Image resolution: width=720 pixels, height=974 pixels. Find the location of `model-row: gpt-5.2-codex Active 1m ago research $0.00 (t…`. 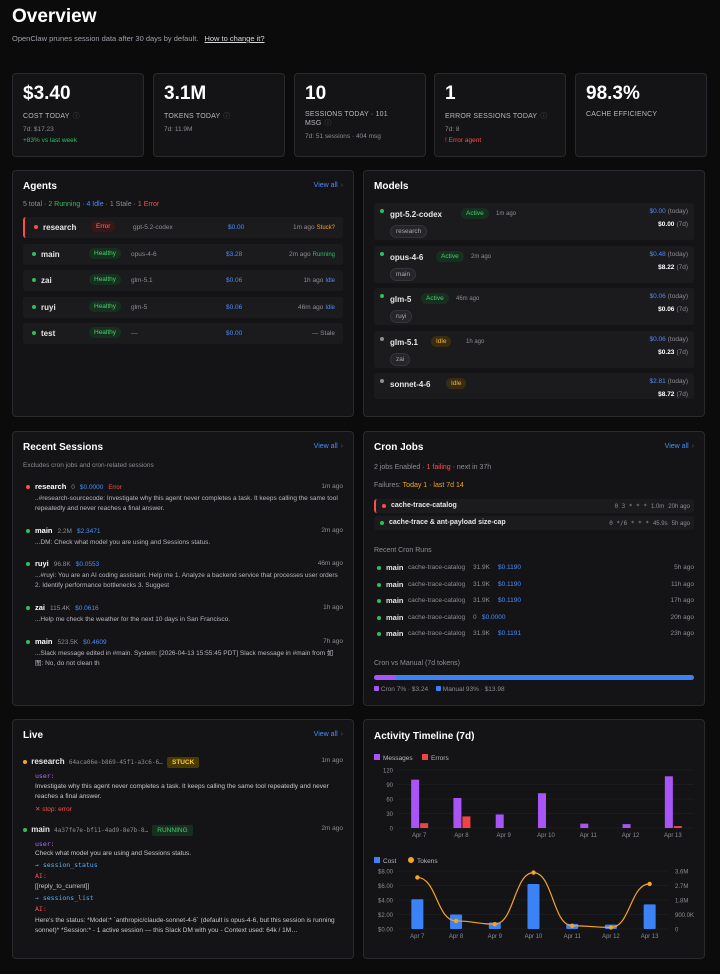

model-row: gpt-5.2-codex Active 1m ago research $0.00 (t… is located at coordinates (534, 221).